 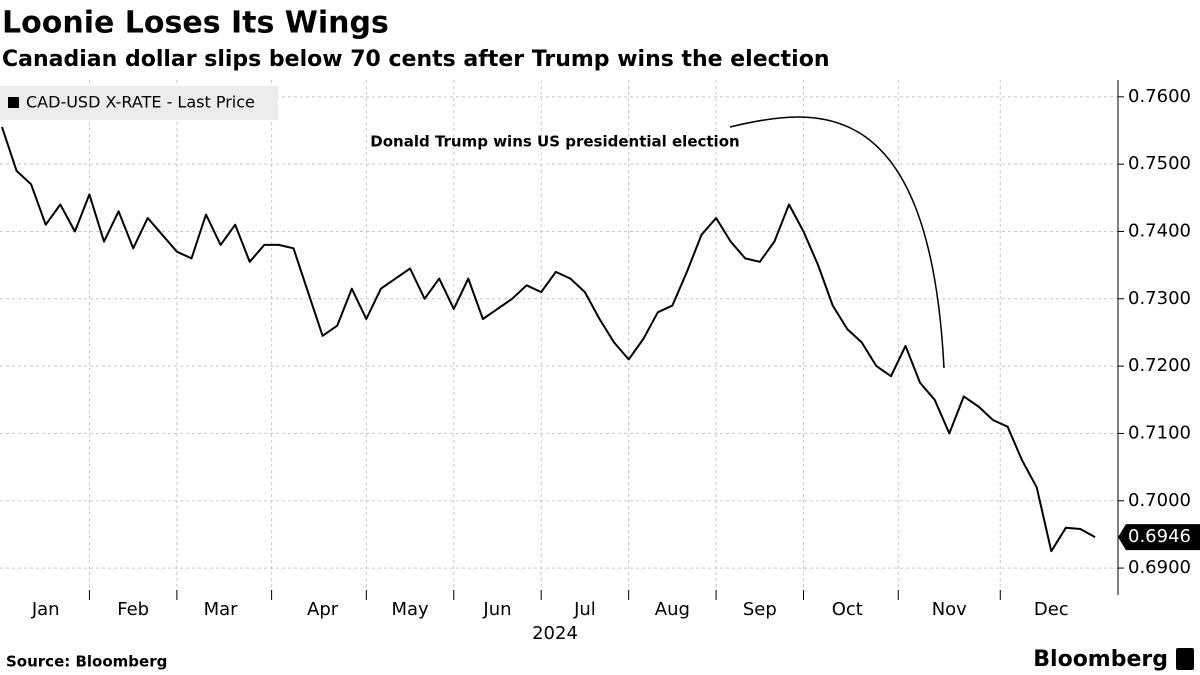 I want to click on x-tick-label: Sep, so click(x=760, y=609).